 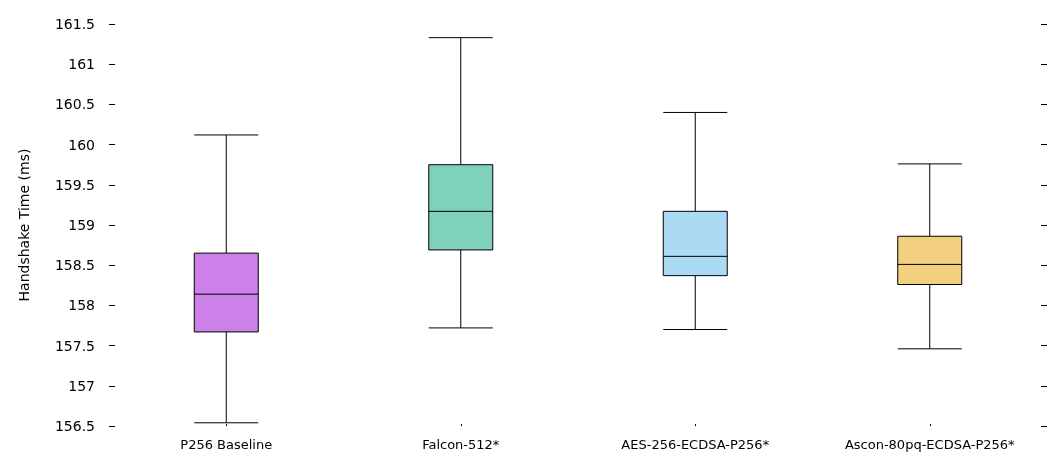 I want to click on x-tick-label: P256 Baseline, so click(x=226, y=444).